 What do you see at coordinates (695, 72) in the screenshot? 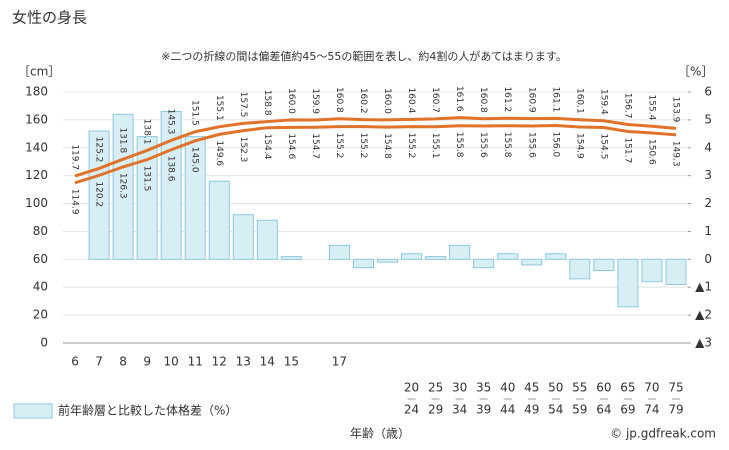
I see `y2-unit: ［%］` at bounding box center [695, 72].